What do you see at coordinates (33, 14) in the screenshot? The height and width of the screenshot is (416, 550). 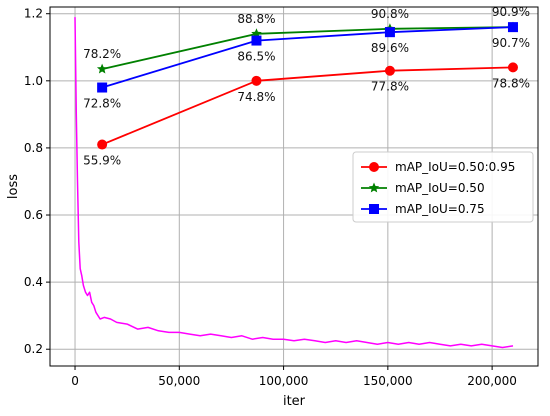 I see `y-tick-label: 1.2` at bounding box center [33, 14].